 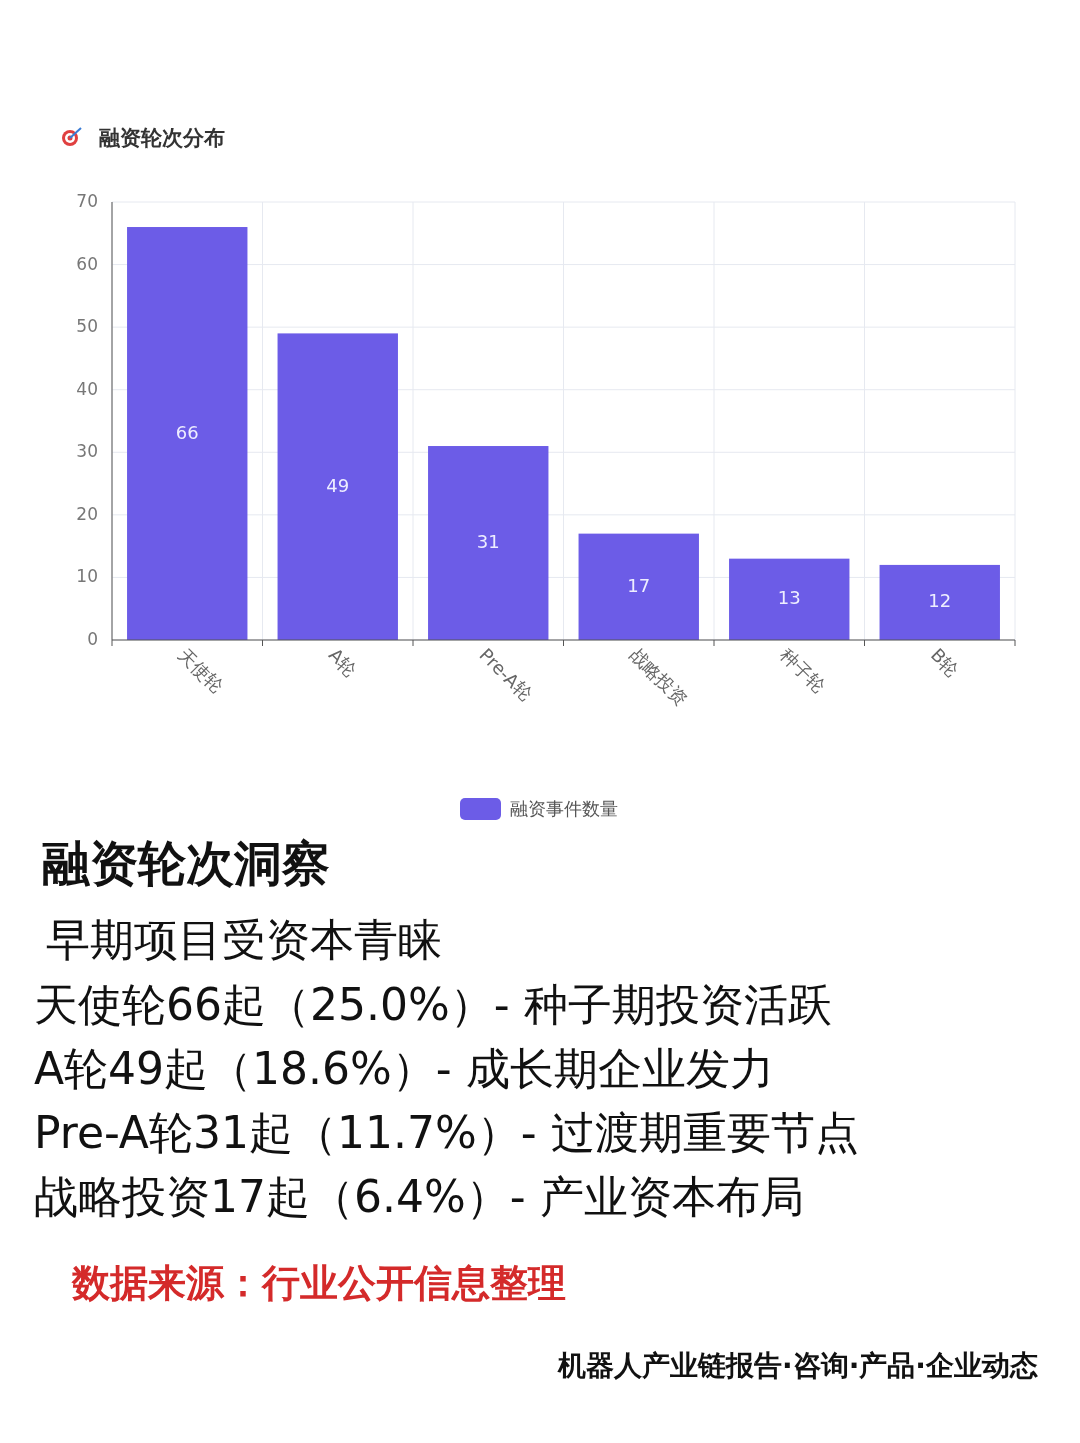 I want to click on x-tick-label: A轮, so click(x=343, y=662).